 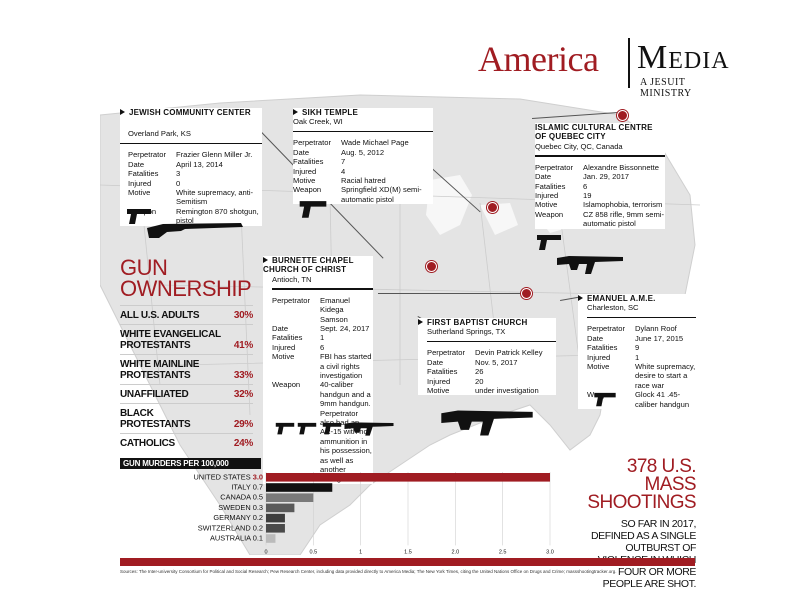 I want to click on detail-value: Devin Patrick Kelley, so click(x=509, y=353).